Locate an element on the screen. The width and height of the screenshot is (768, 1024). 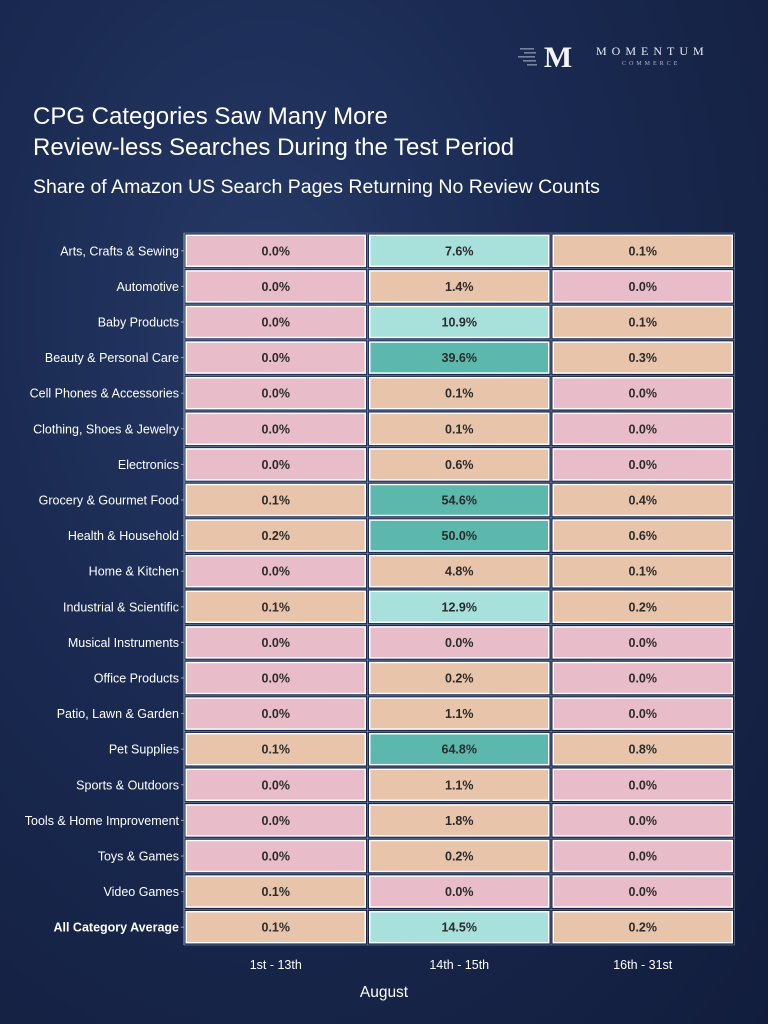
cell-value-label: 39.6% is located at coordinates (459, 358).